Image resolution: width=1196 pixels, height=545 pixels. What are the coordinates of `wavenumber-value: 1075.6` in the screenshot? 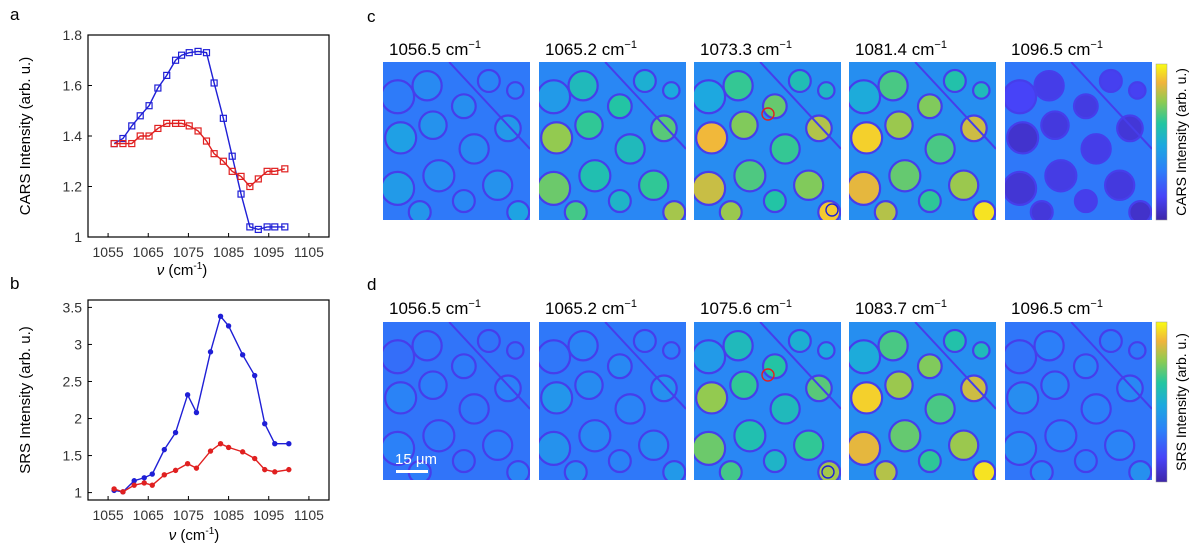 It's located at (726, 308).